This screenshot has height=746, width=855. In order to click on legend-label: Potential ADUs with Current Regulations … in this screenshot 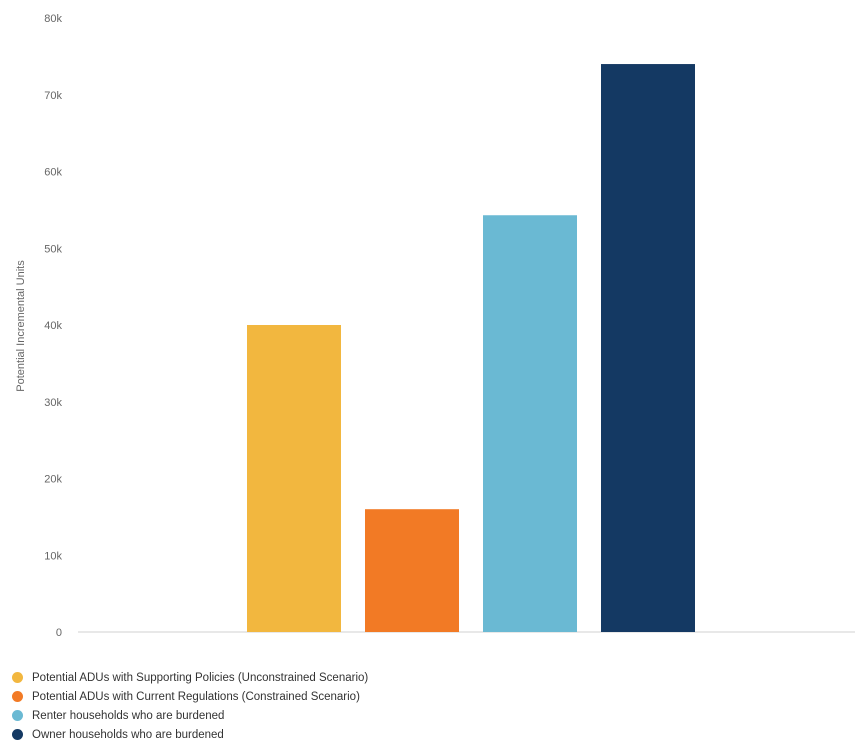, I will do `click(196, 696)`.